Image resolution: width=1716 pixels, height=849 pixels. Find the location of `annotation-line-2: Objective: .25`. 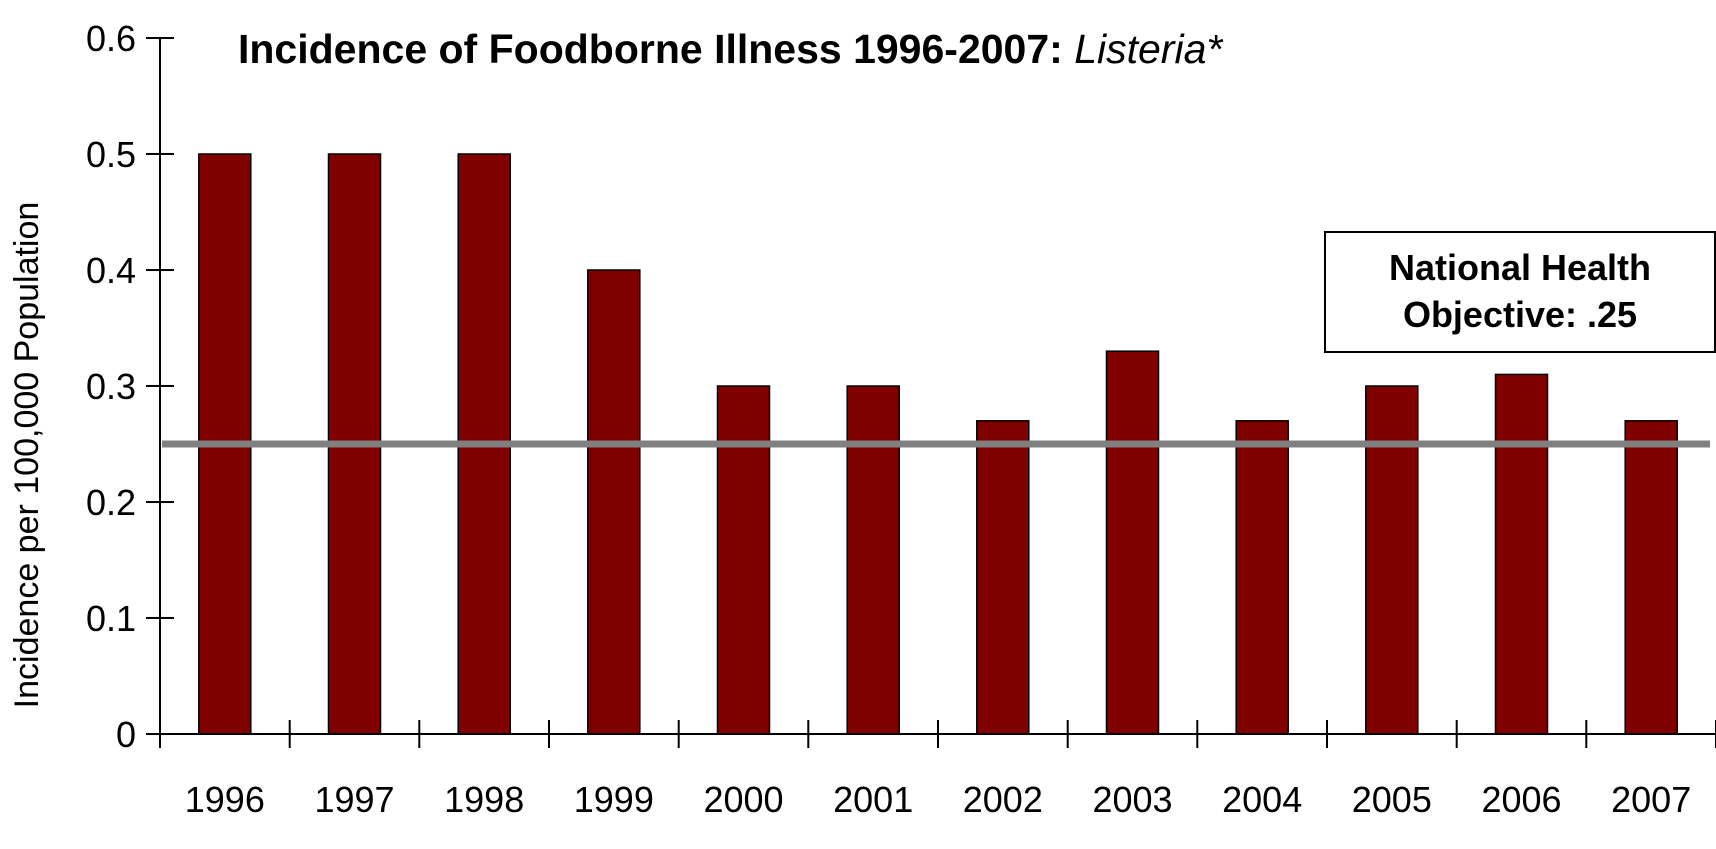

annotation-line-2: Objective: .25 is located at coordinates (1520, 314).